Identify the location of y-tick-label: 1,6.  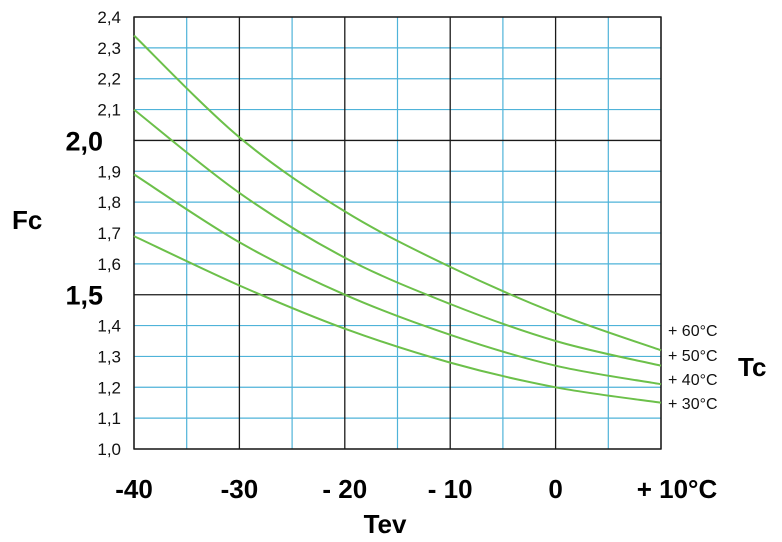
(109, 264).